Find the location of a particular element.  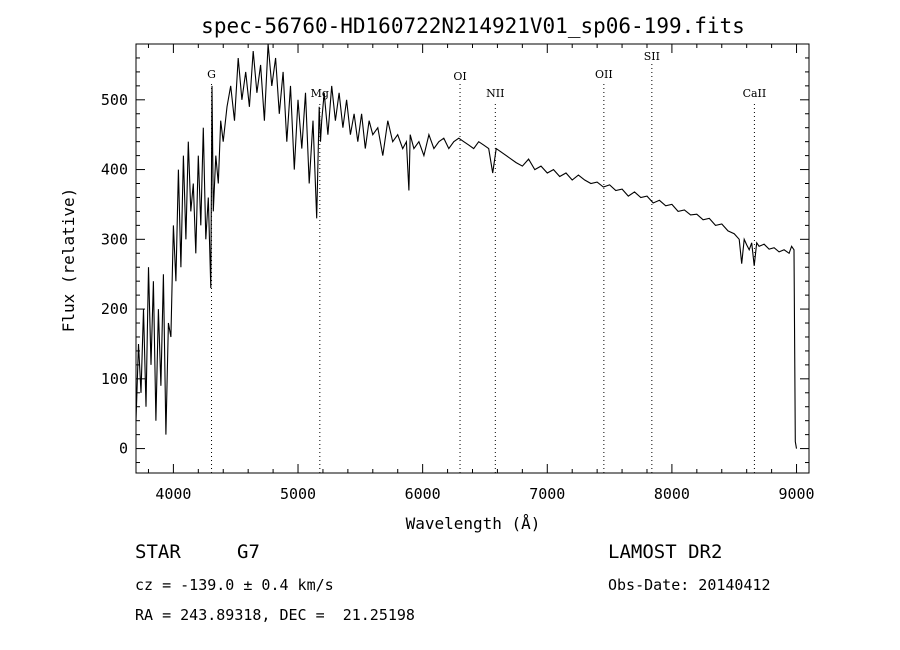

x-tick-label: 4000 is located at coordinates (173, 494).